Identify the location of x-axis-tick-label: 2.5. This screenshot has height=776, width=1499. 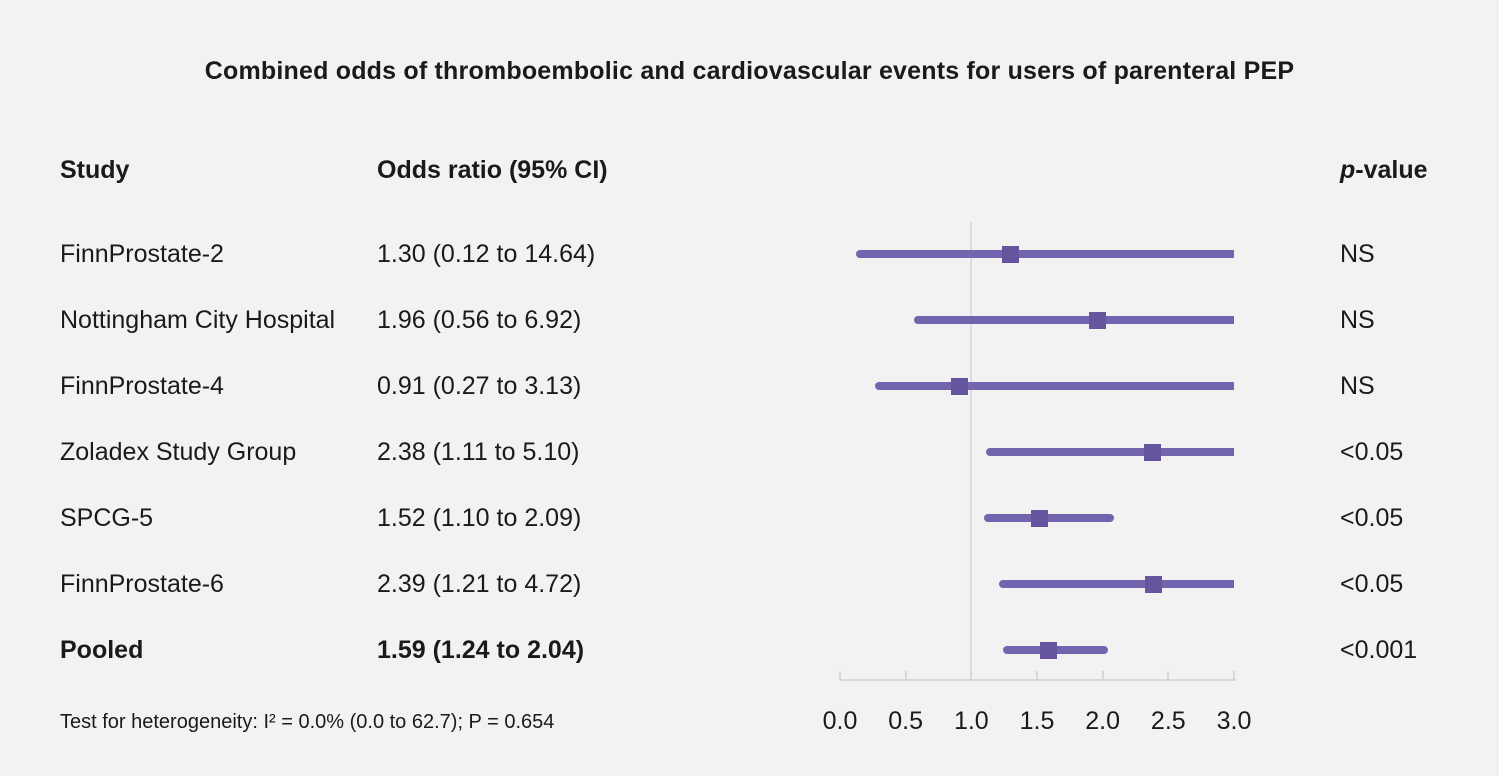
(1168, 721).